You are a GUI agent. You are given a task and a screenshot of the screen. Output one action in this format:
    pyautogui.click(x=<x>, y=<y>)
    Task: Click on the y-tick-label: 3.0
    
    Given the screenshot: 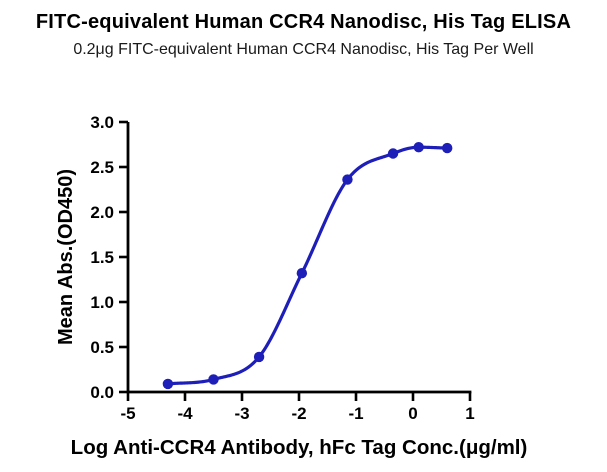 What is the action you would take?
    pyautogui.click(x=102, y=122)
    